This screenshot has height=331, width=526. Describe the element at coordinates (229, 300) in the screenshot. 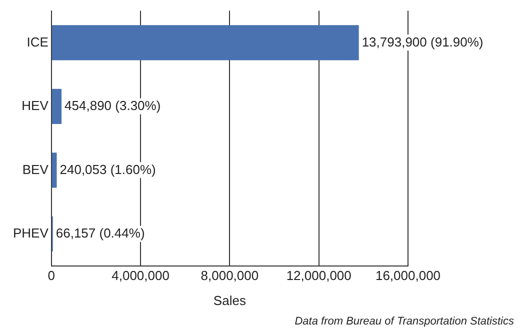

I see `x-axis-title: Sales` at that location.